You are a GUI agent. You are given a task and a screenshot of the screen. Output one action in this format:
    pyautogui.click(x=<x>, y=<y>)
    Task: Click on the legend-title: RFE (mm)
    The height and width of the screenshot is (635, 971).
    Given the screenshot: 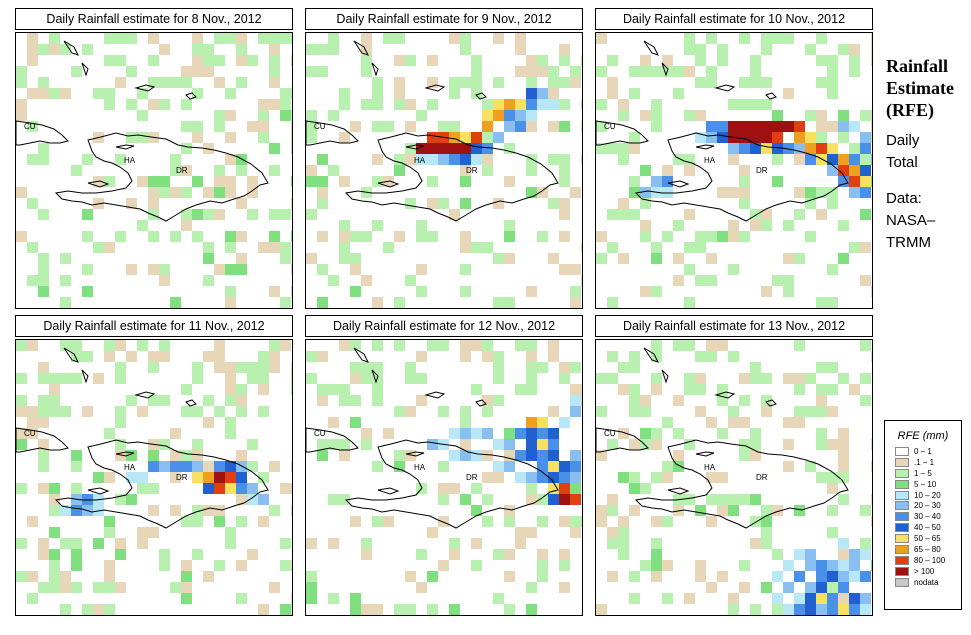 What is the action you would take?
    pyautogui.click(x=923, y=436)
    